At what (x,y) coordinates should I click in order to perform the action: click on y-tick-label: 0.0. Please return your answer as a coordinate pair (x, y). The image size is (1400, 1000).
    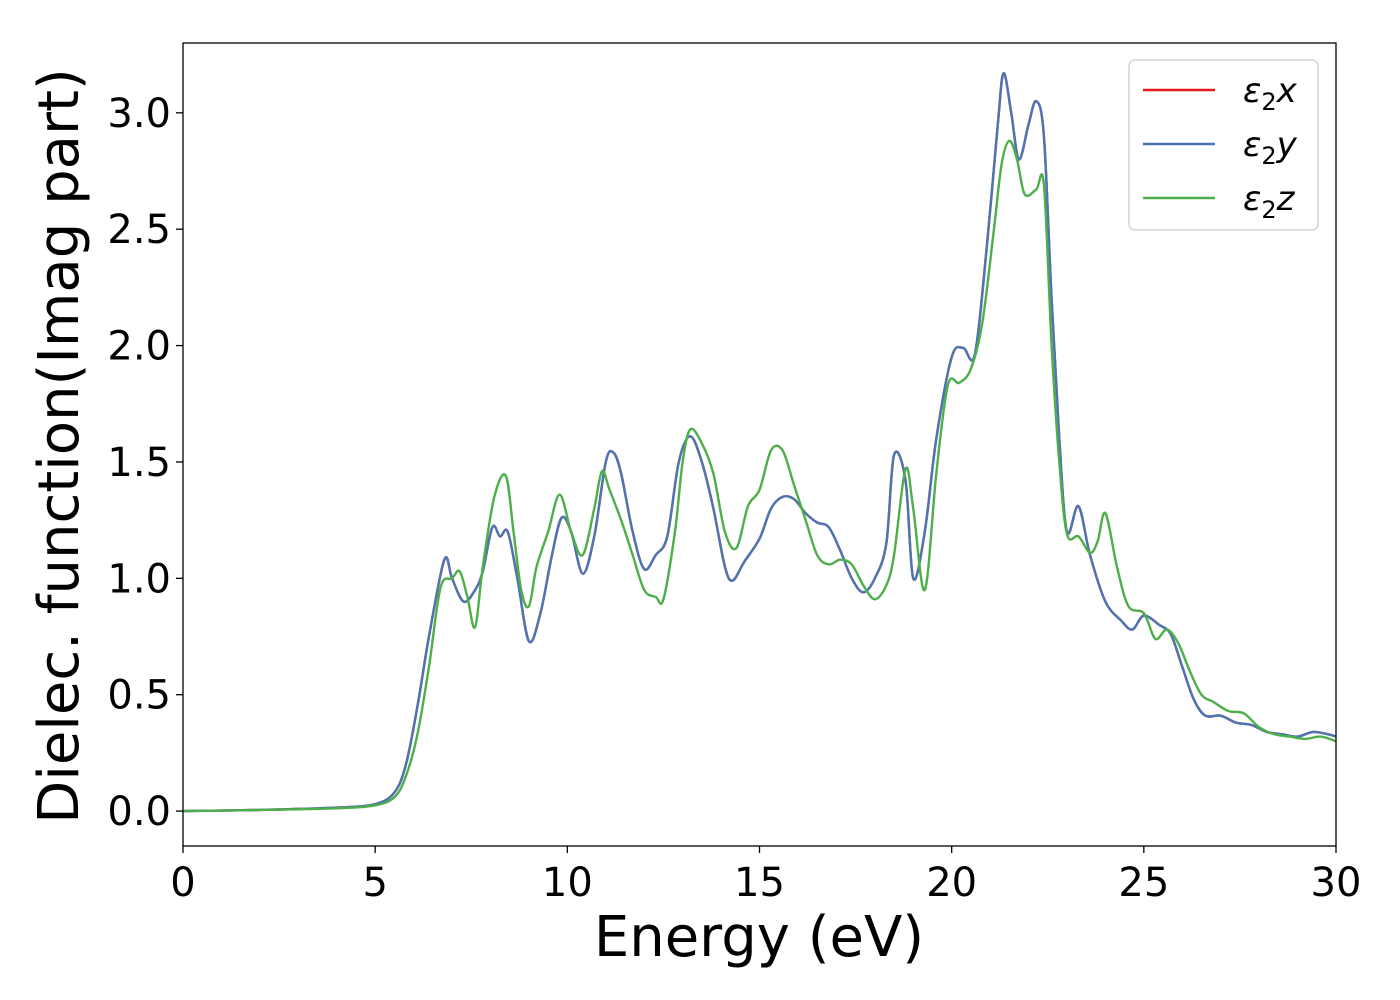
    Looking at the image, I should click on (139, 812).